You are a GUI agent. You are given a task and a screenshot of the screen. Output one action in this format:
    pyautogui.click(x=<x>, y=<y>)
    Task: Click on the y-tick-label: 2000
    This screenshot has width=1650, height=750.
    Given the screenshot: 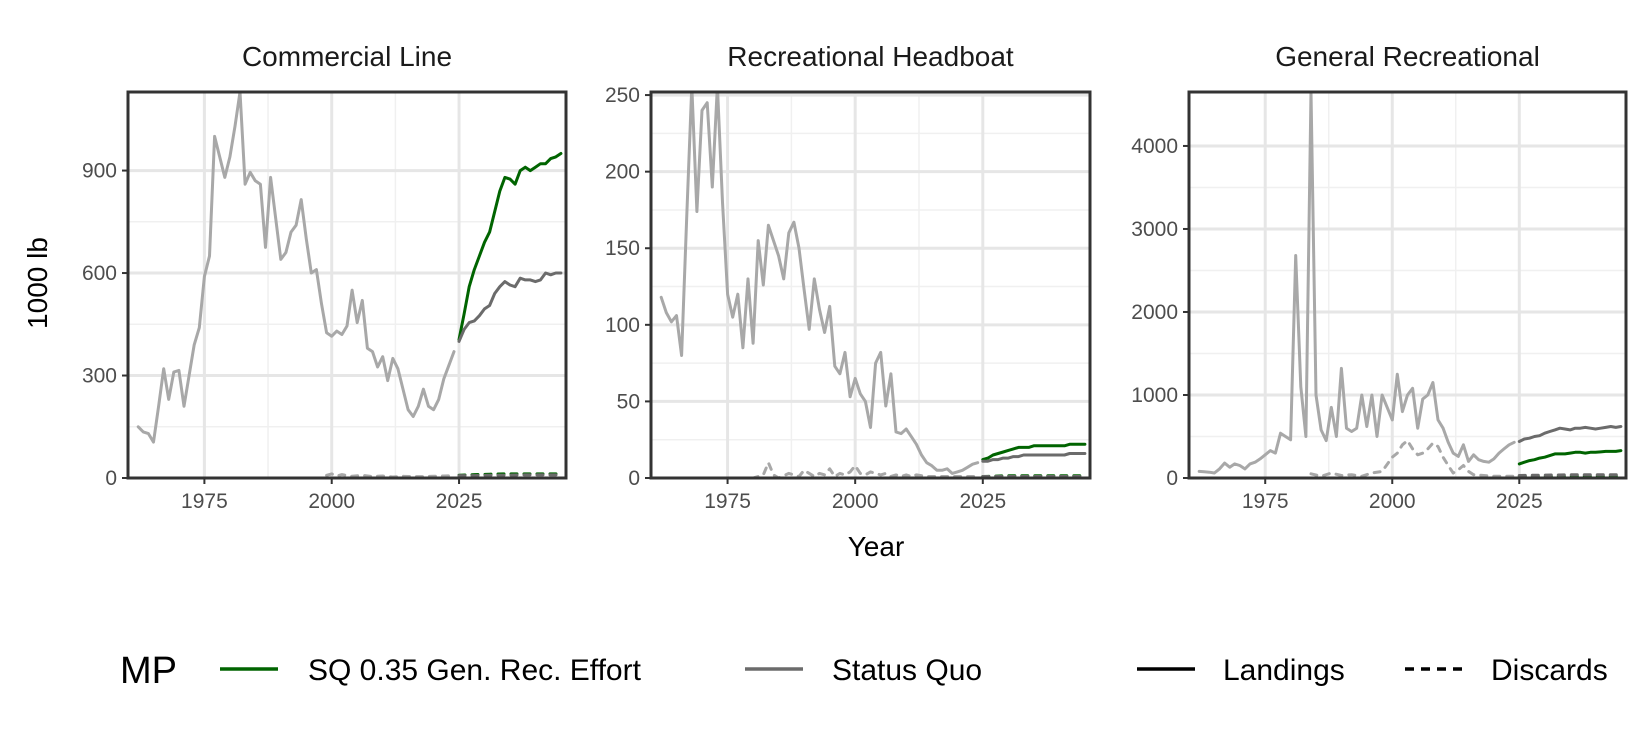 What is the action you would take?
    pyautogui.click(x=1154, y=312)
    